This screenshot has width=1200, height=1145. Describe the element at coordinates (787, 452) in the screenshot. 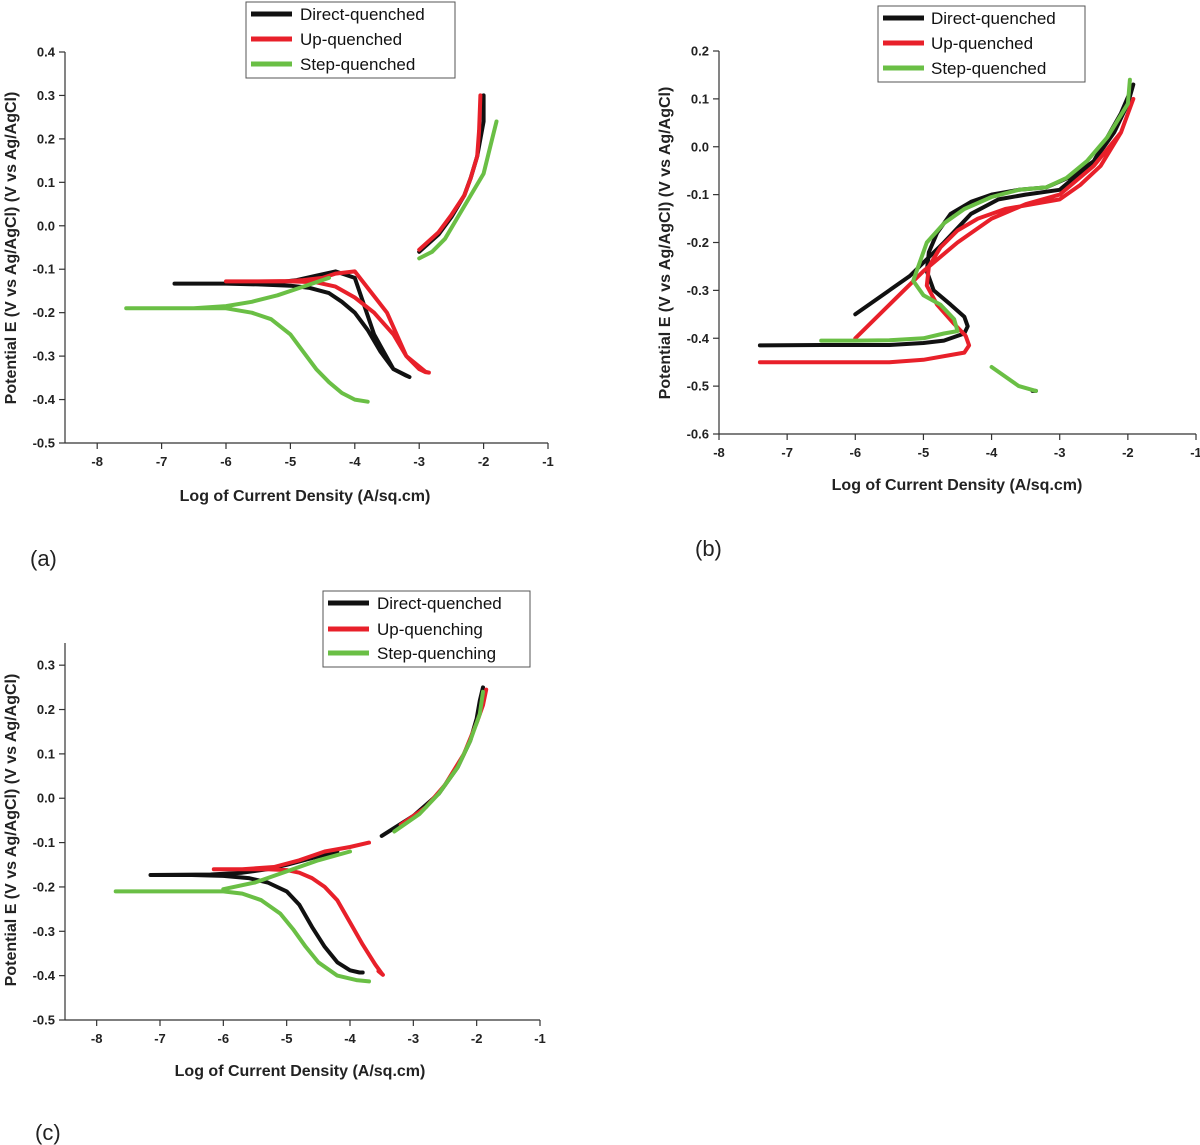

I see `panel-b-x-tick-label-1: -7` at that location.